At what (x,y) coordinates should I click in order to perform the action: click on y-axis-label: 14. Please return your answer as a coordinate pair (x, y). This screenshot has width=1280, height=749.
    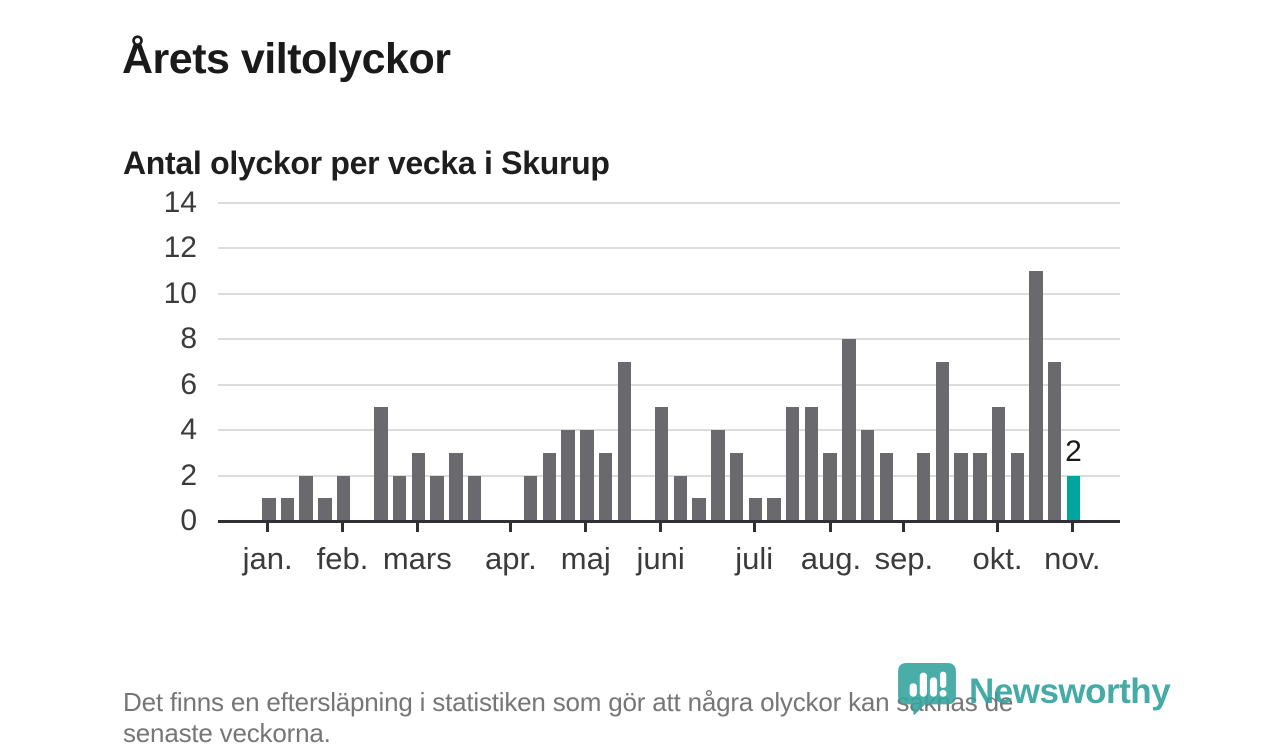
    Looking at the image, I should click on (180, 202).